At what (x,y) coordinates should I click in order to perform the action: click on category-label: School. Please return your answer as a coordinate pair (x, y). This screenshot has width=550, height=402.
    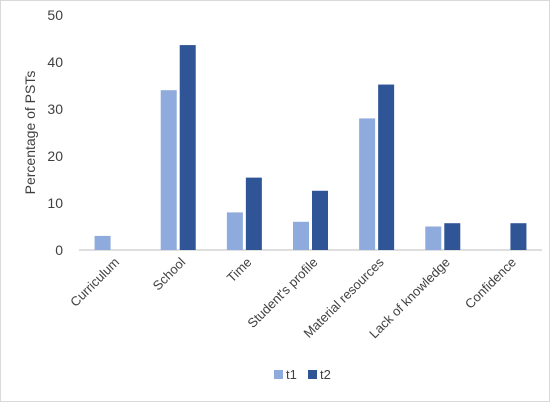
    Looking at the image, I should click on (169, 273).